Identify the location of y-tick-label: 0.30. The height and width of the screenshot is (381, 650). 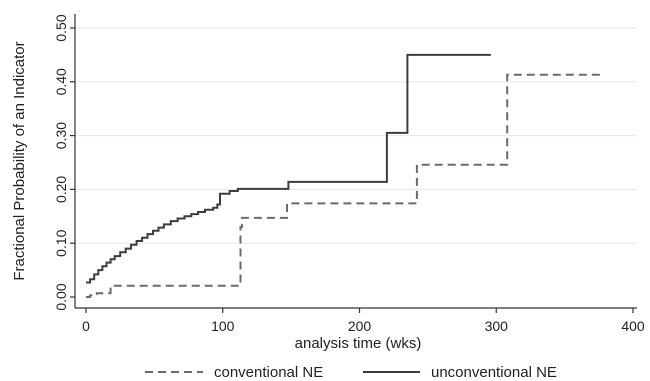
(61, 135).